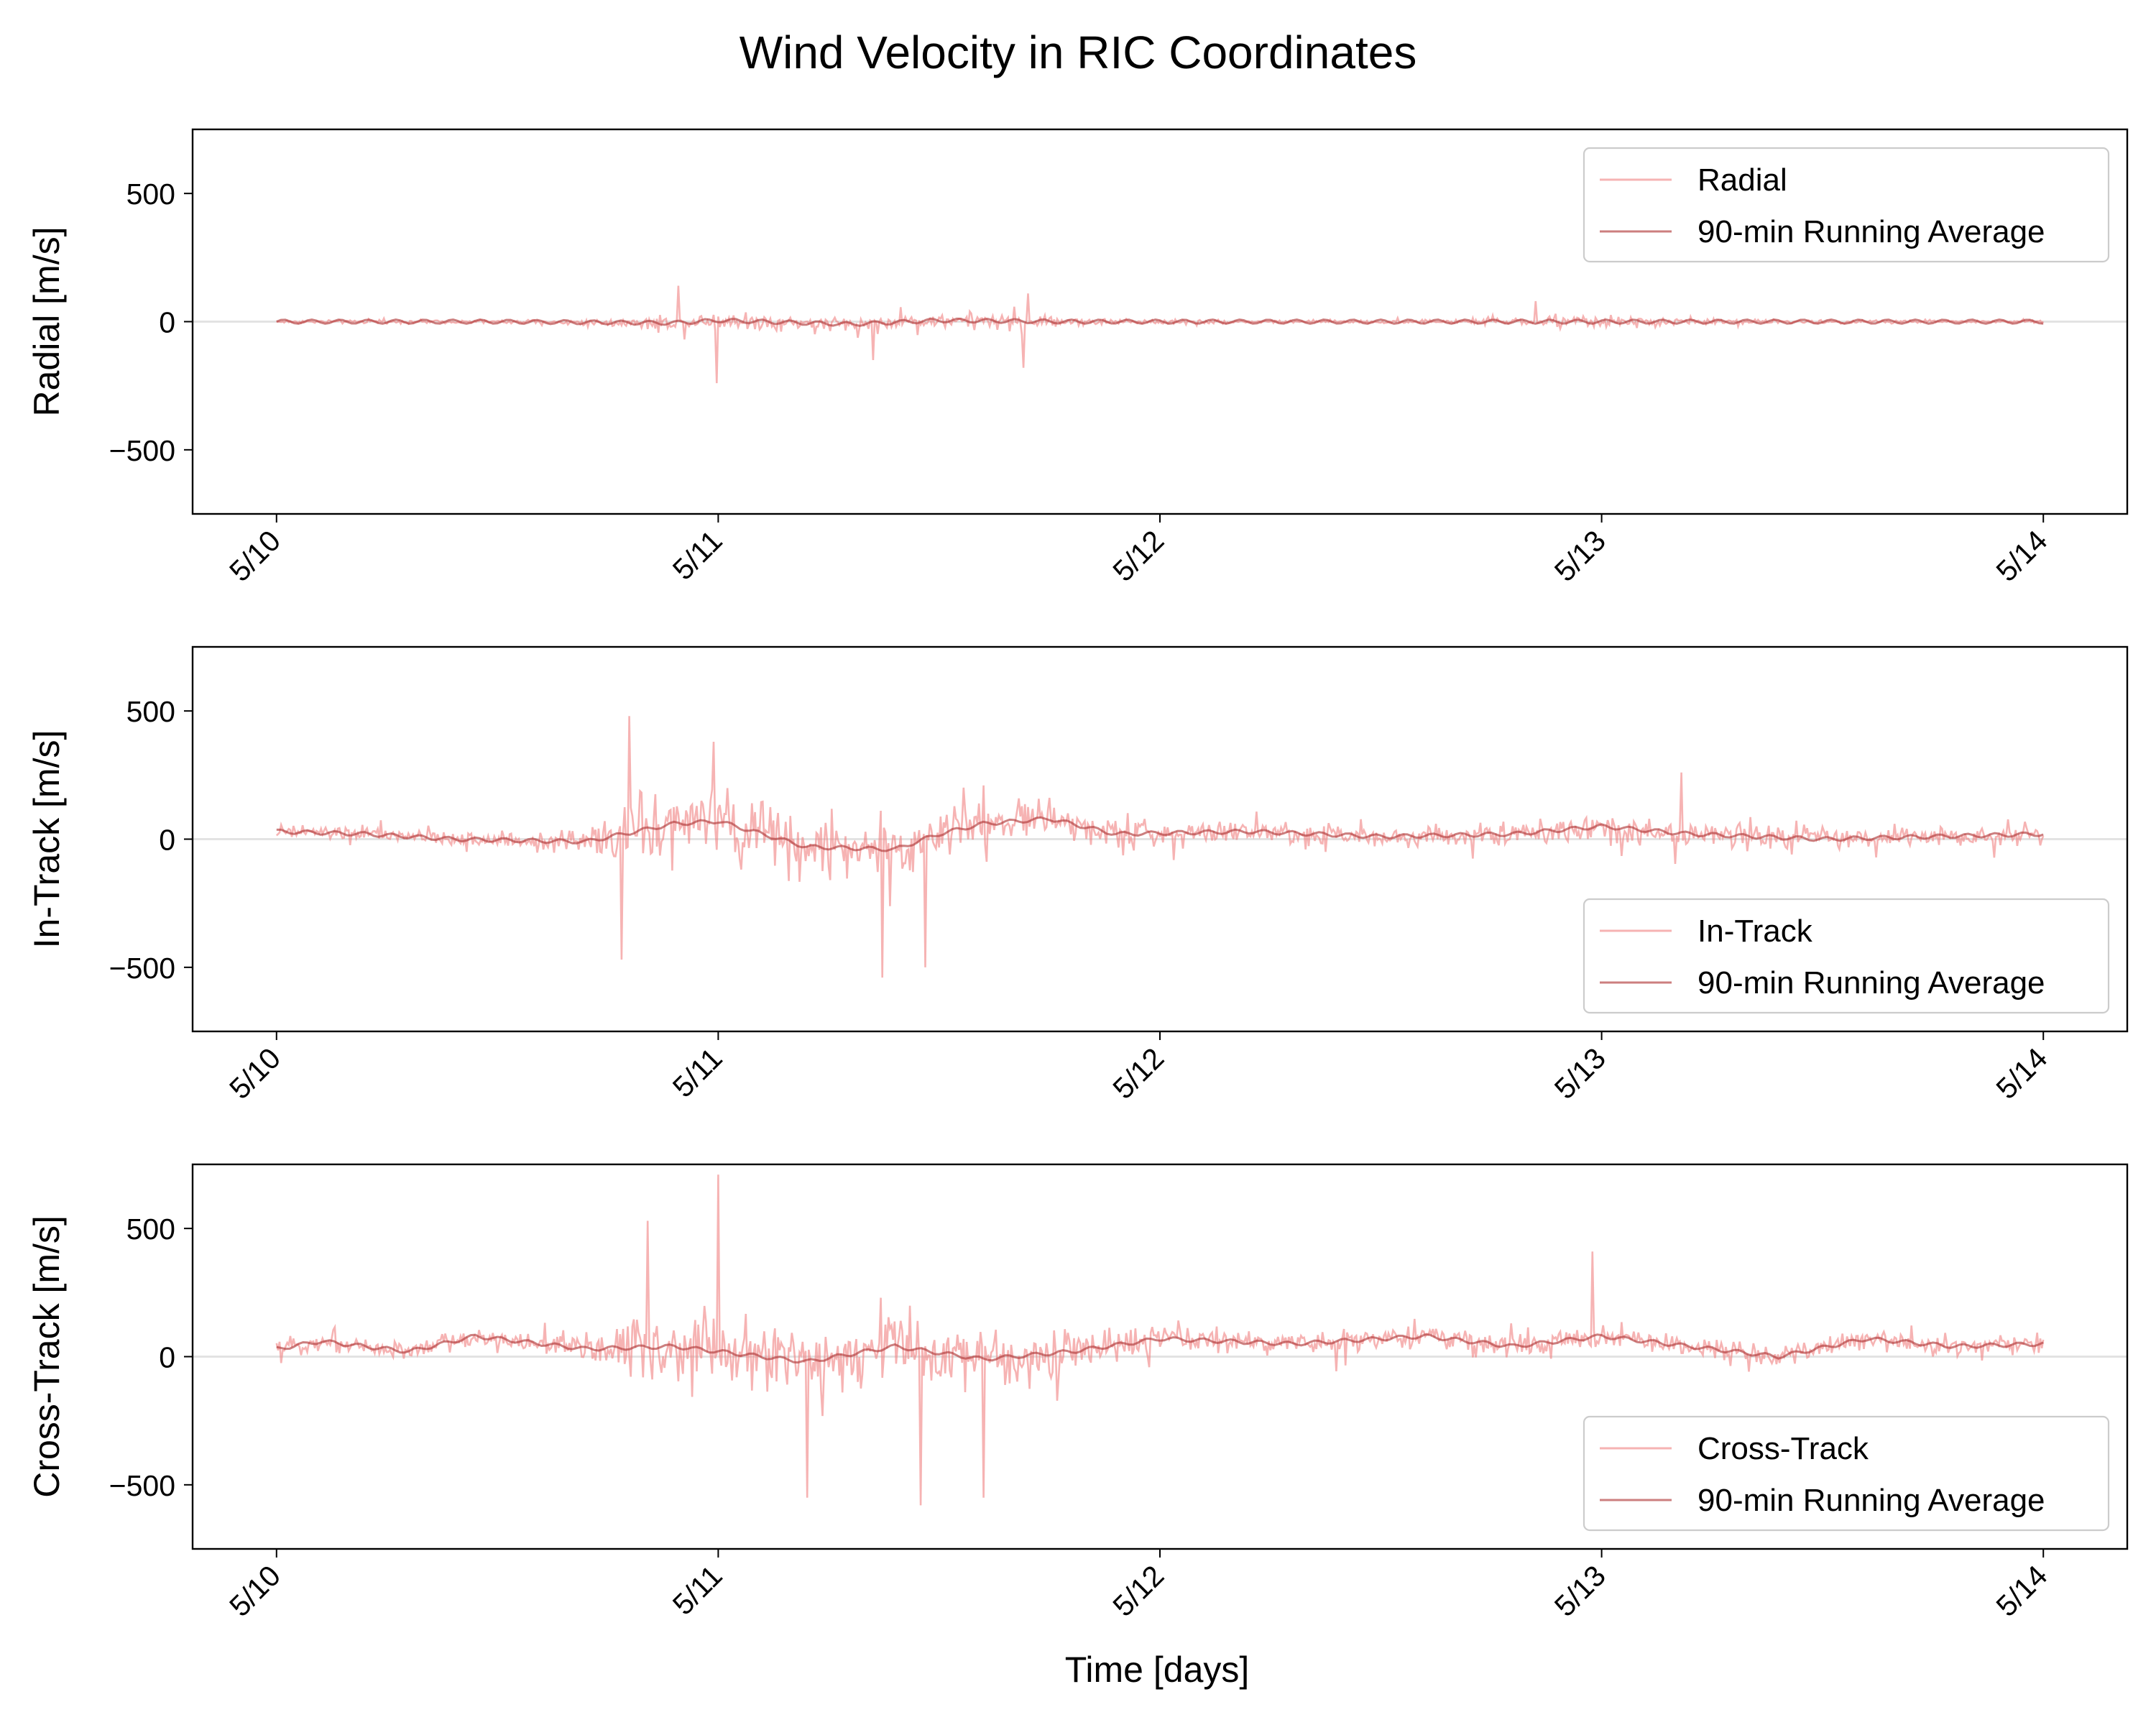  I want to click on y-axis-label: Cross-Track [m/s], so click(47, 1356).